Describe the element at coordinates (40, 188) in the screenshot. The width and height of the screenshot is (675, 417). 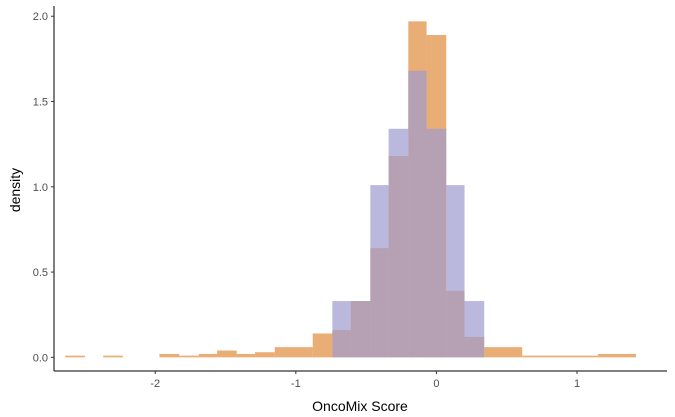
I see `y-tick-label: 1.0` at that location.